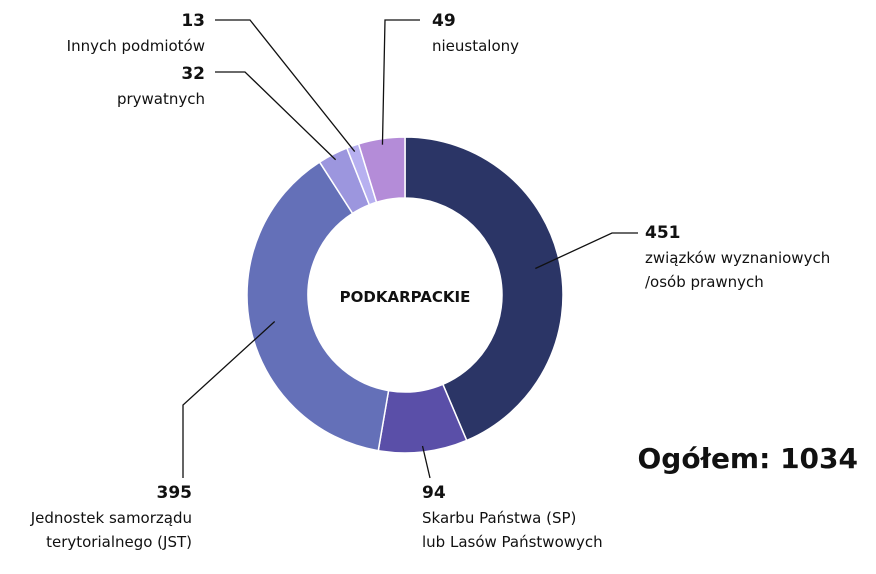 This screenshot has height=574, width=876. I want to click on category-label: Innych podmiotów, so click(136, 46).